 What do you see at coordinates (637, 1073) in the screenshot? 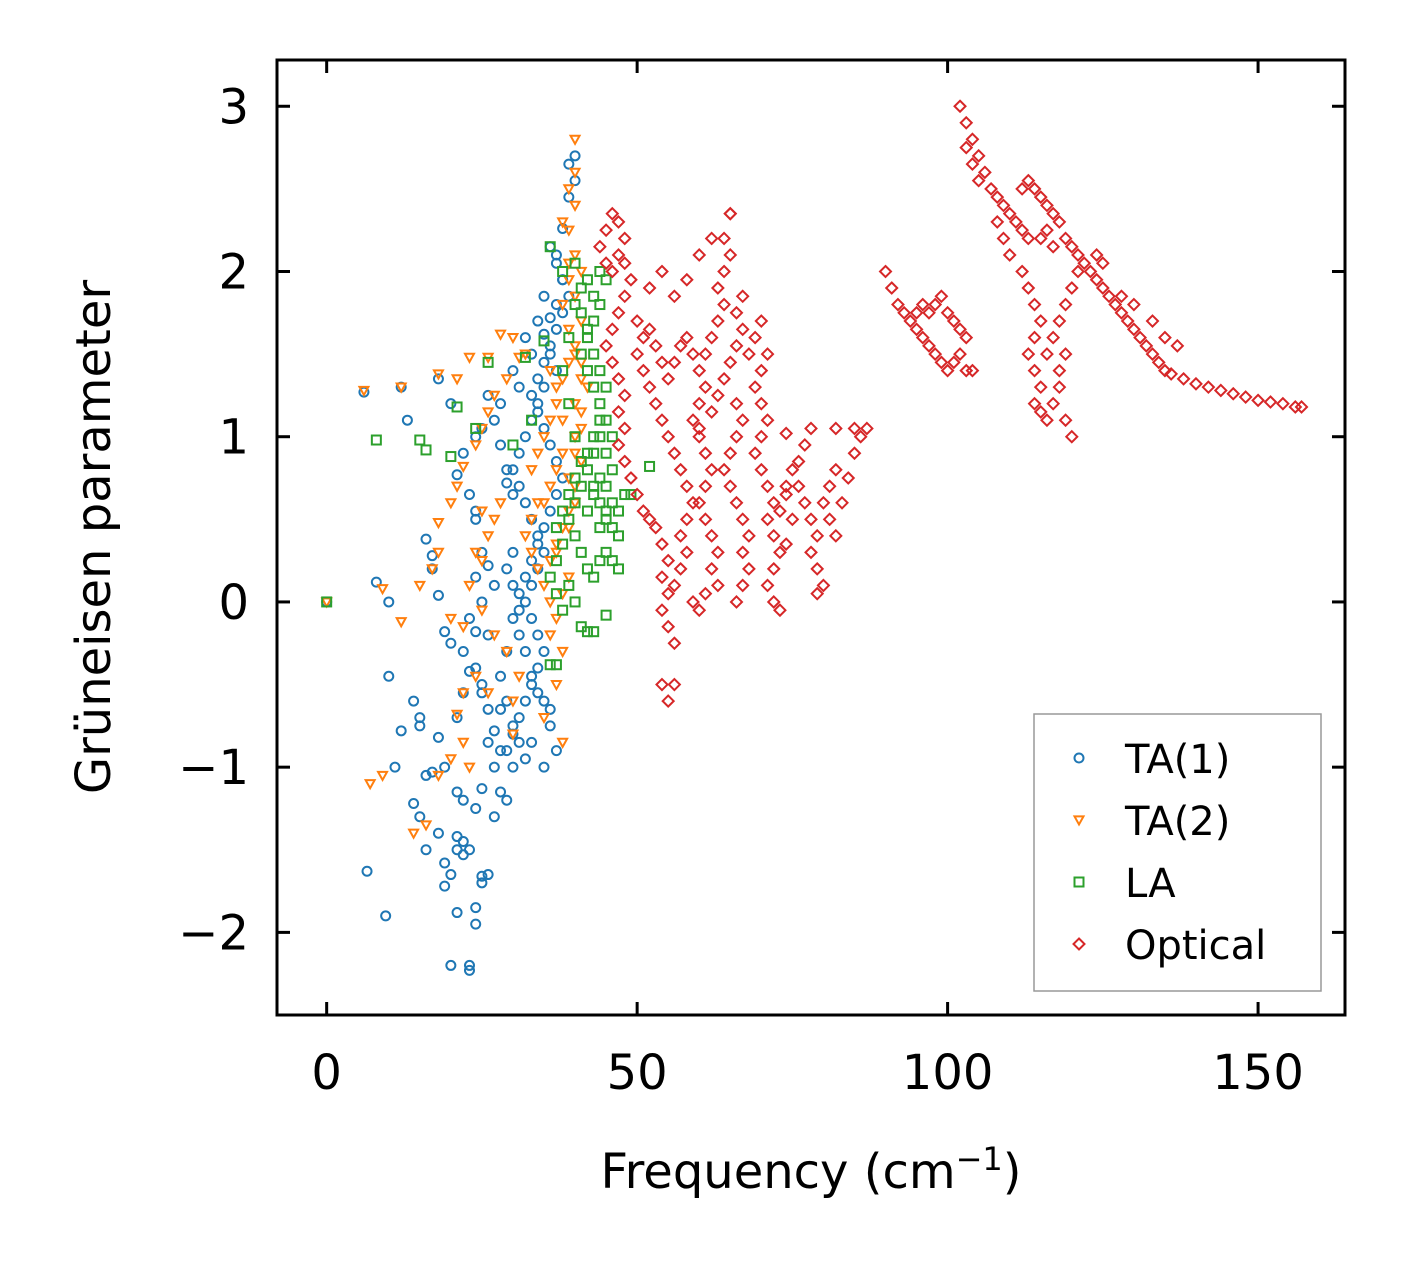
I see `x-tick-label: 50` at bounding box center [637, 1073].